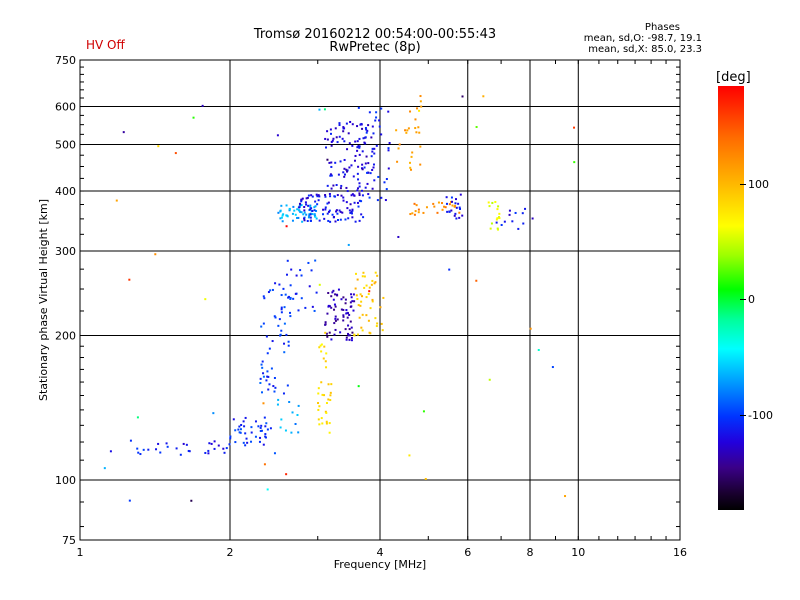  What do you see at coordinates (642, 38) in the screenshot?
I see `phases-o-stats: mean, sd,O: -98.7, 19.1` at bounding box center [642, 38].